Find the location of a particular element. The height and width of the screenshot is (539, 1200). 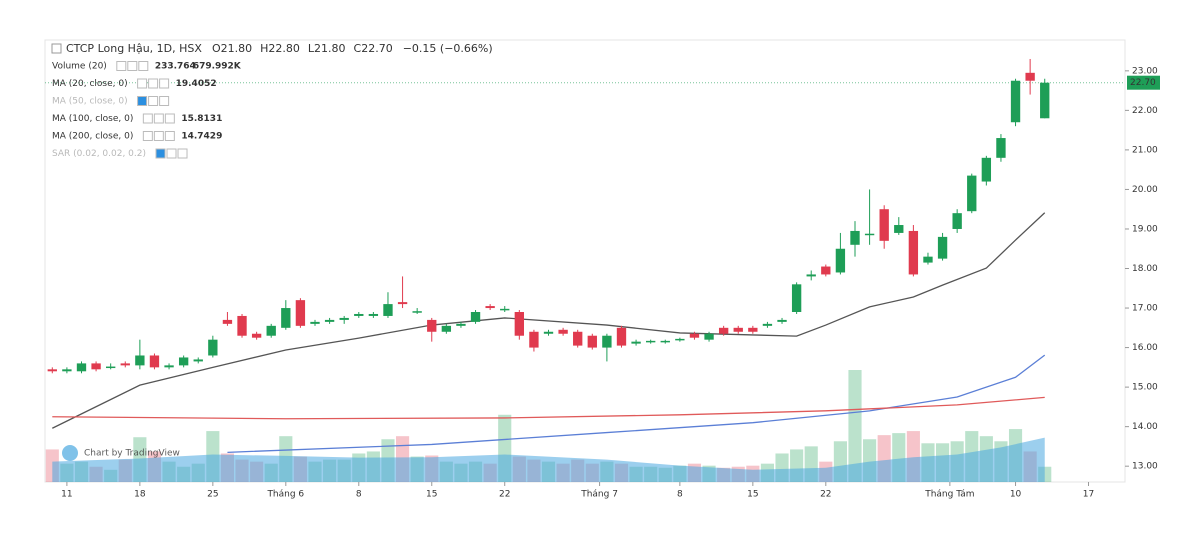

legend-name: Volume (20) is located at coordinates (79, 67).